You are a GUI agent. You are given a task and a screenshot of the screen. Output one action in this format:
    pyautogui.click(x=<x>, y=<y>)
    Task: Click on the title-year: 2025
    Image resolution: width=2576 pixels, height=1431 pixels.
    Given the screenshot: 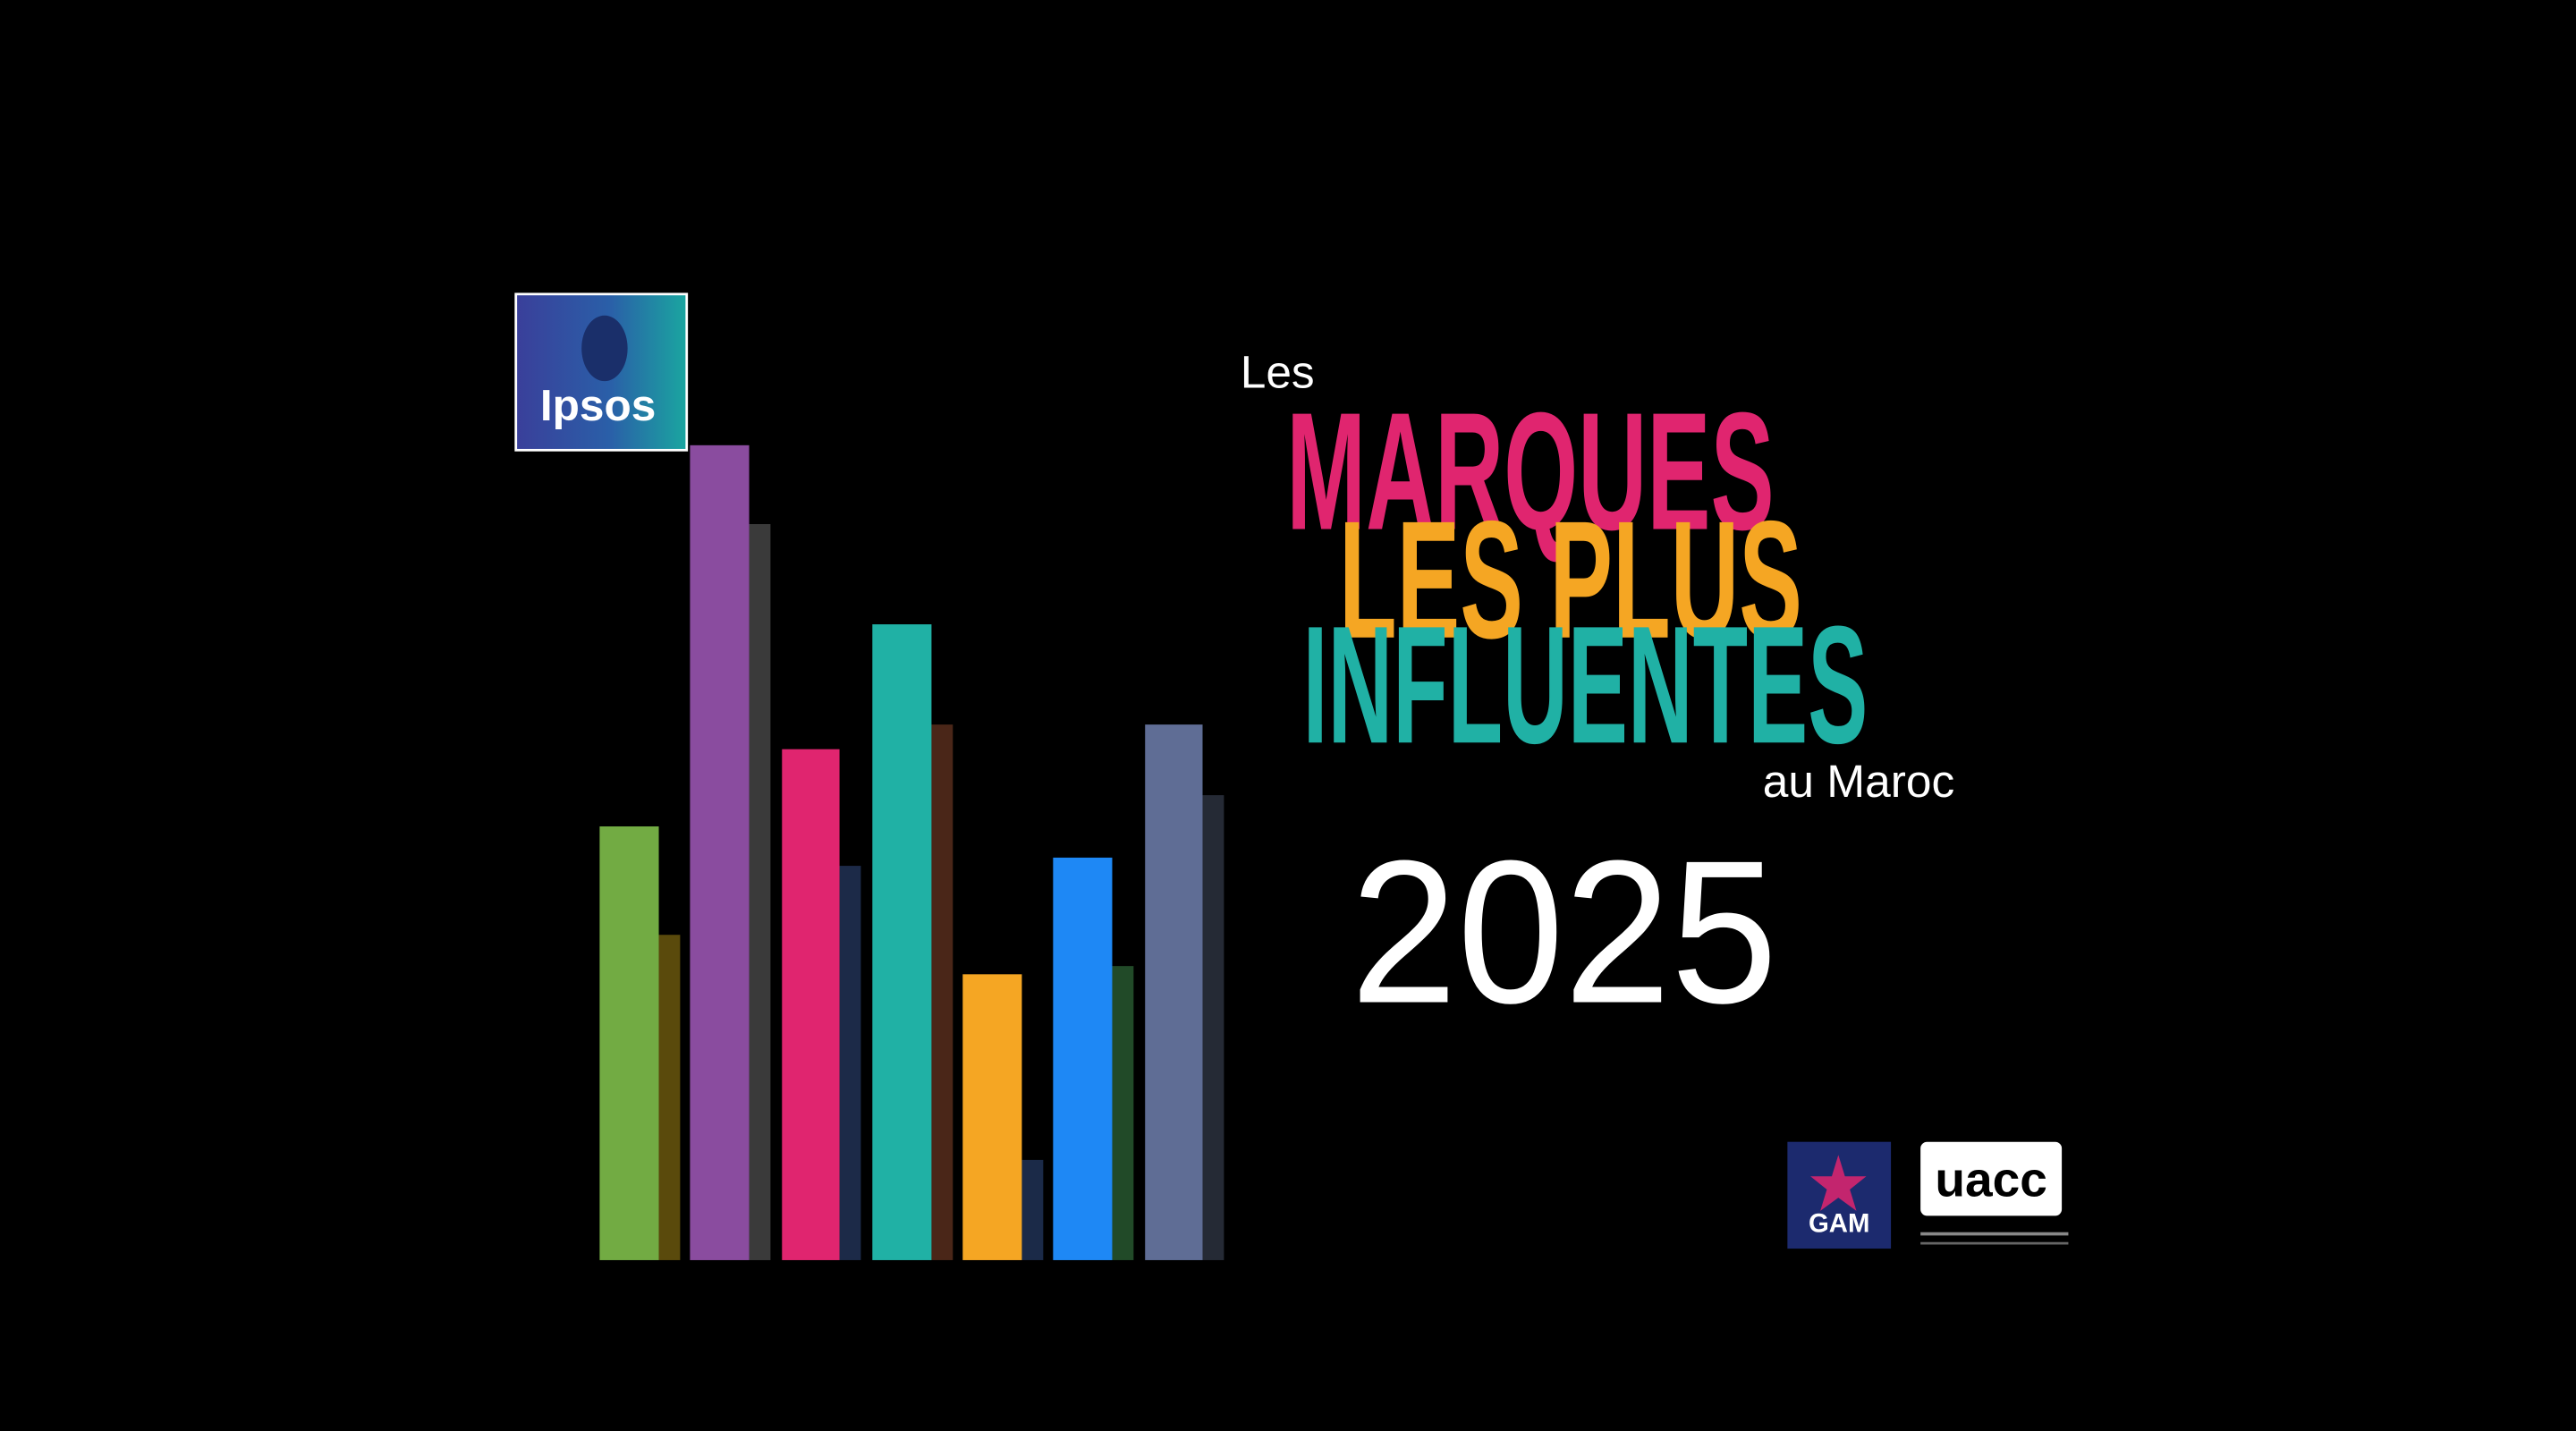 What is the action you would take?
    pyautogui.click(x=1564, y=933)
    